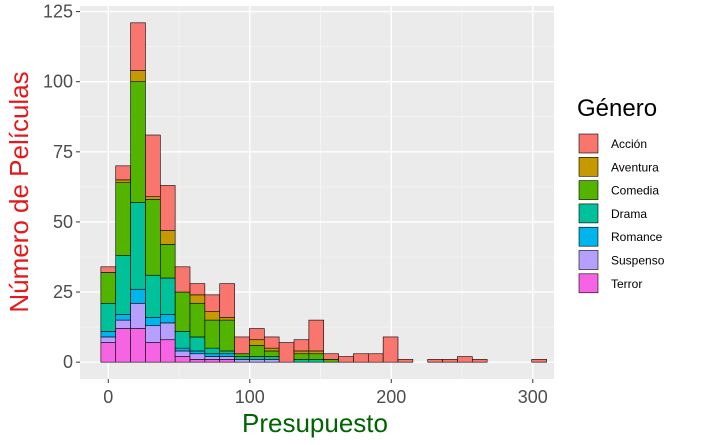 The width and height of the screenshot is (704, 445). Describe the element at coordinates (250, 397) in the screenshot. I see `x-tick-label: 100` at that location.